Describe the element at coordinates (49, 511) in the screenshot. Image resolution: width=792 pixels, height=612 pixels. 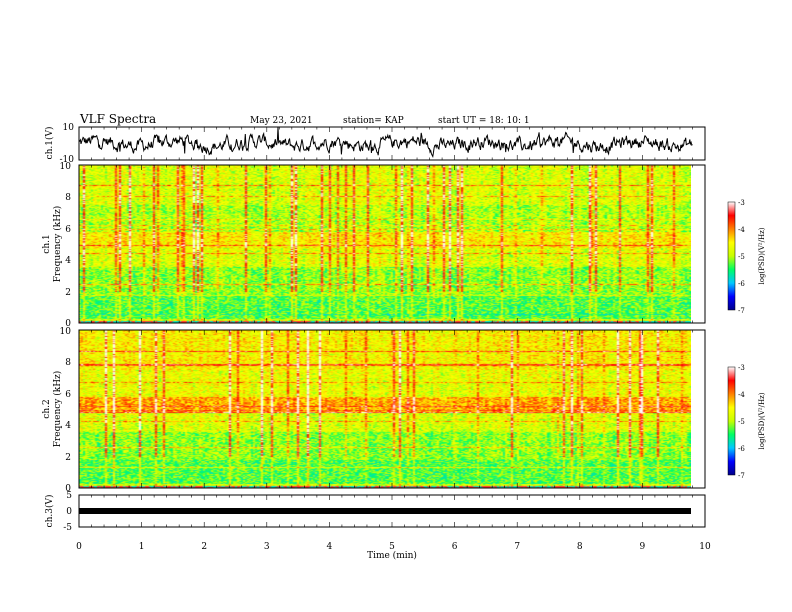
I see `ch3-waveform-ylabel: ch.3(V)` at that location.